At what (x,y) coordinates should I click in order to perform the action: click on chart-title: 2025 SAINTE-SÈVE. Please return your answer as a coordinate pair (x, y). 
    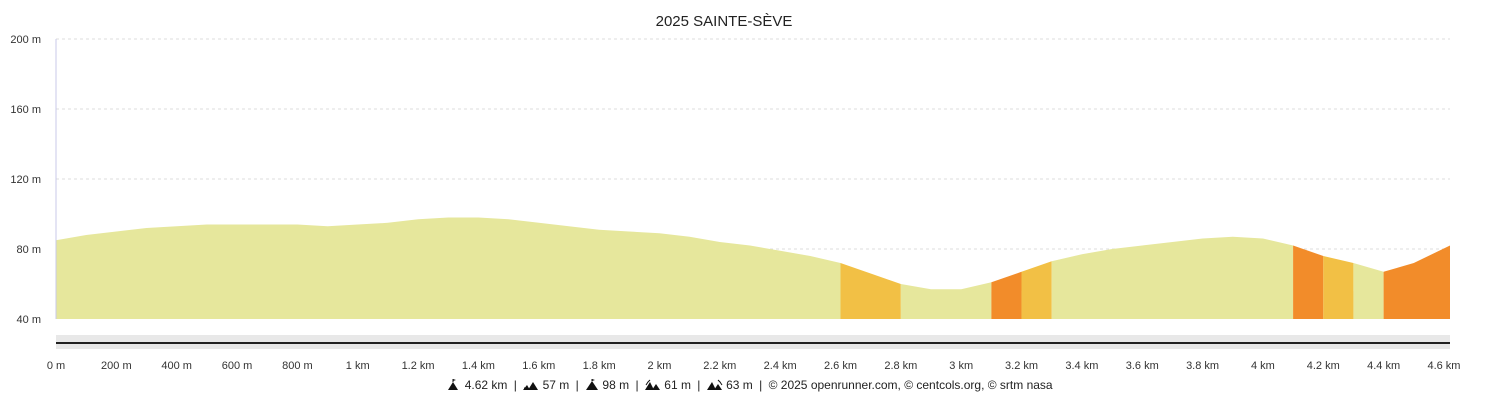
    Looking at the image, I should click on (724, 21).